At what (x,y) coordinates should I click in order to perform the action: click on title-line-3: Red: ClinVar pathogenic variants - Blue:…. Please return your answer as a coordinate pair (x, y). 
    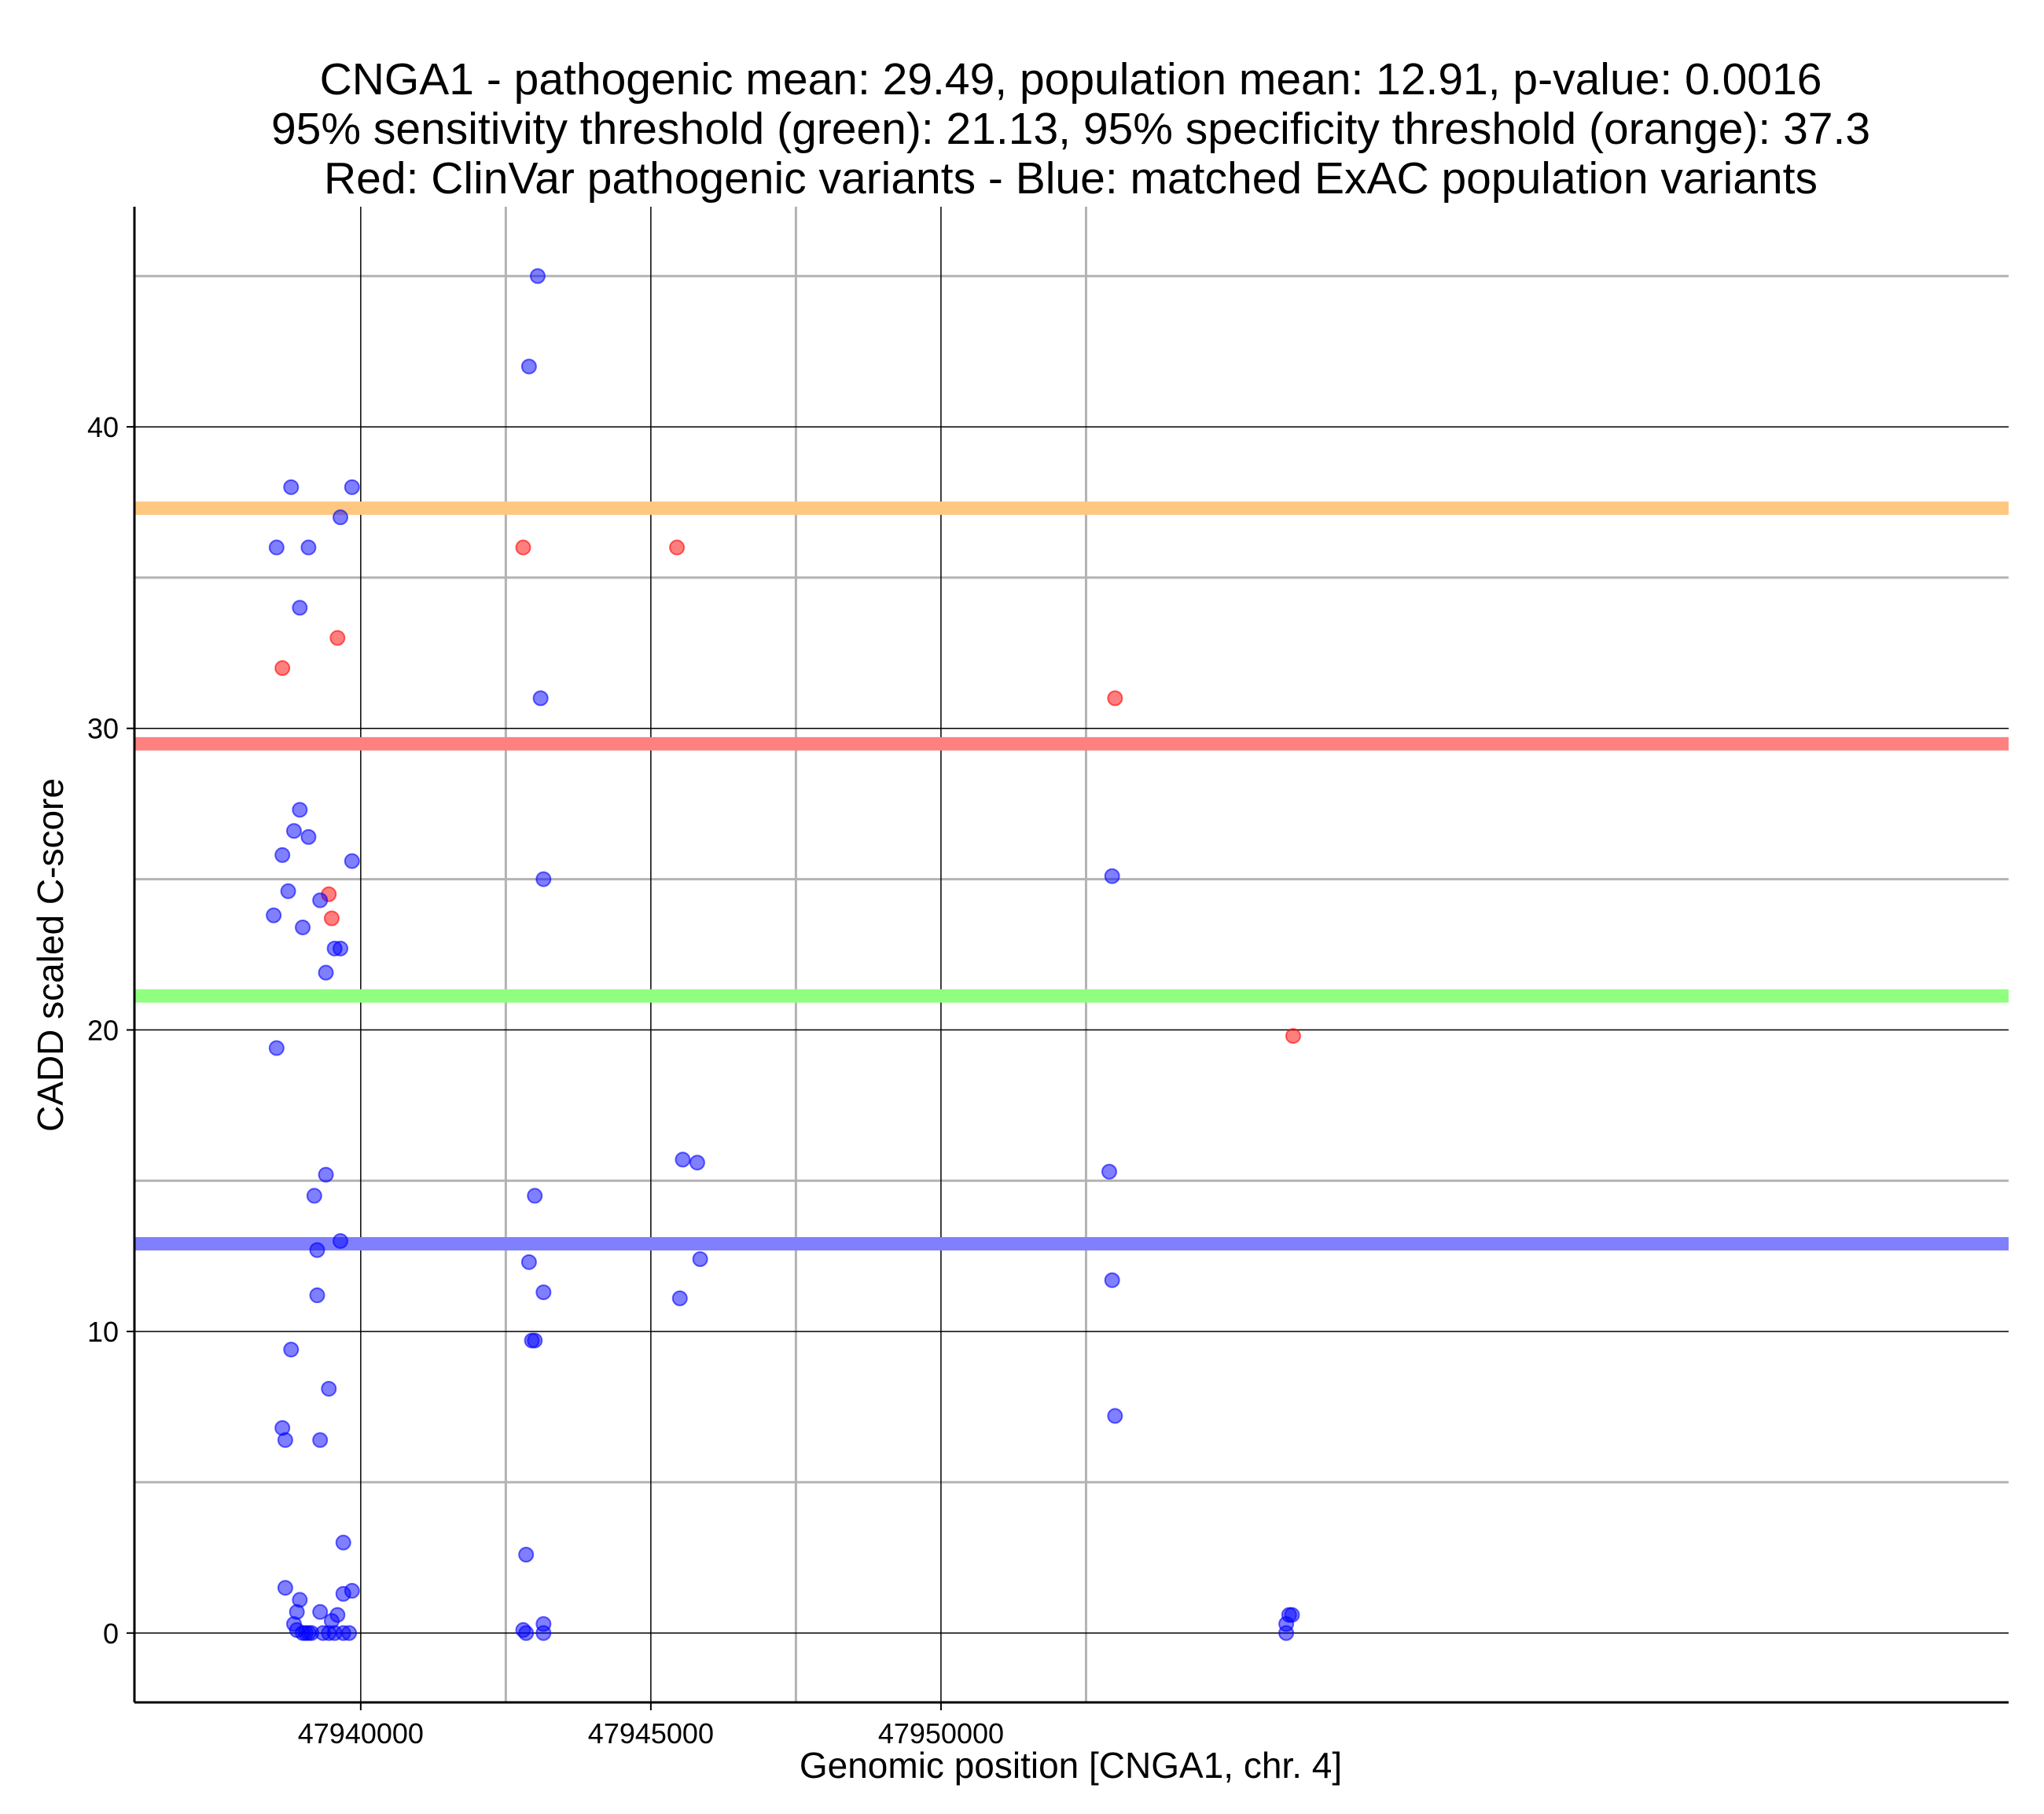
    Looking at the image, I should click on (1071, 178).